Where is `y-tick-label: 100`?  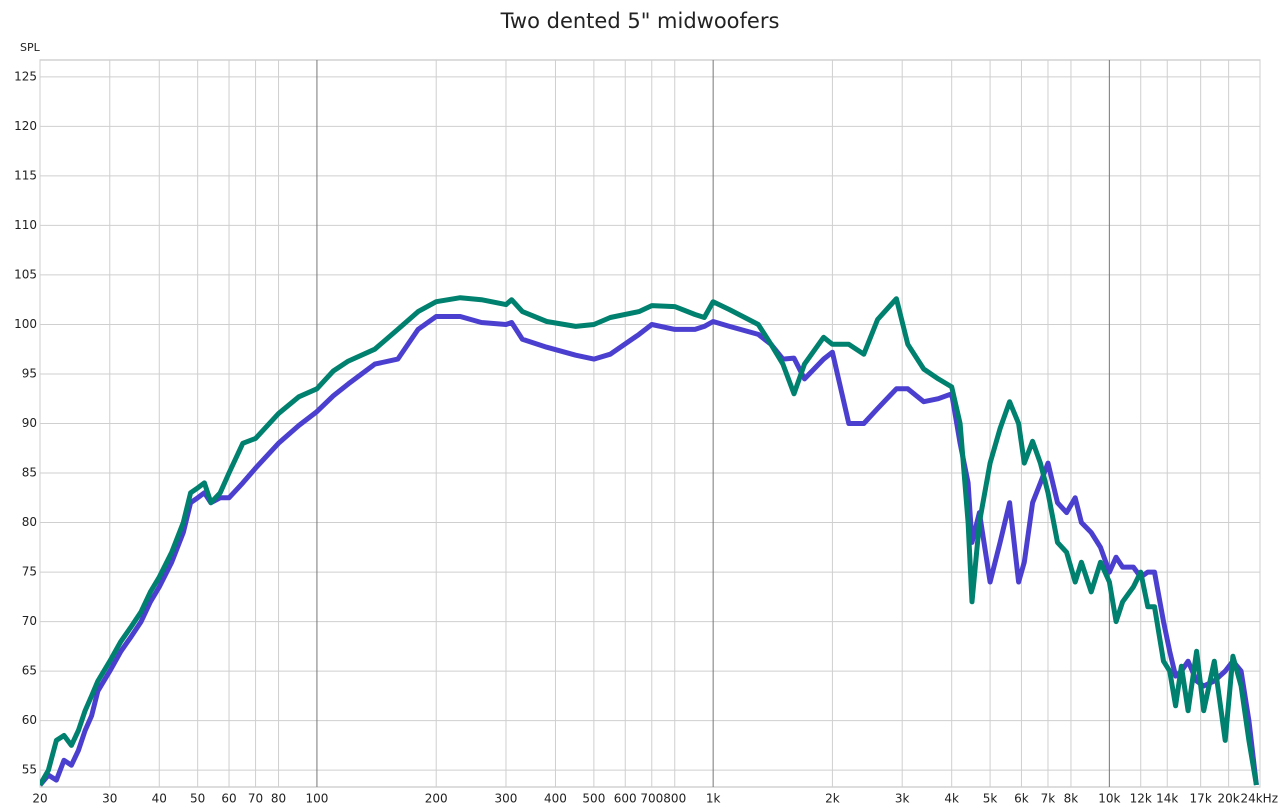
y-tick-label: 100 is located at coordinates (25, 324).